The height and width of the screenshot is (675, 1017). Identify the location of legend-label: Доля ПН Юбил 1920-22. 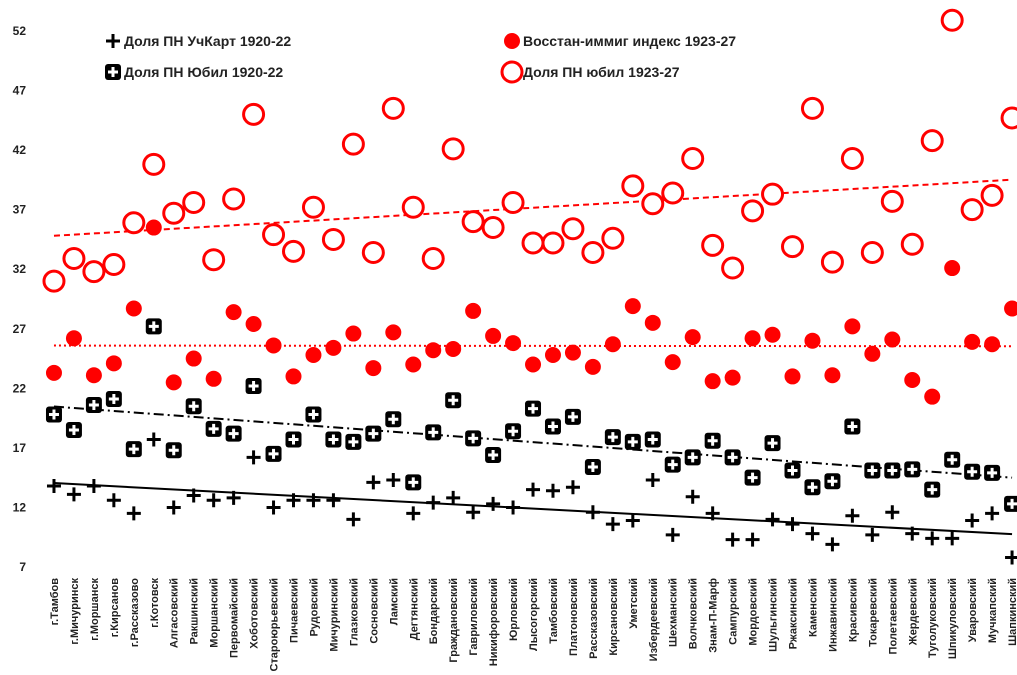
(203, 72).